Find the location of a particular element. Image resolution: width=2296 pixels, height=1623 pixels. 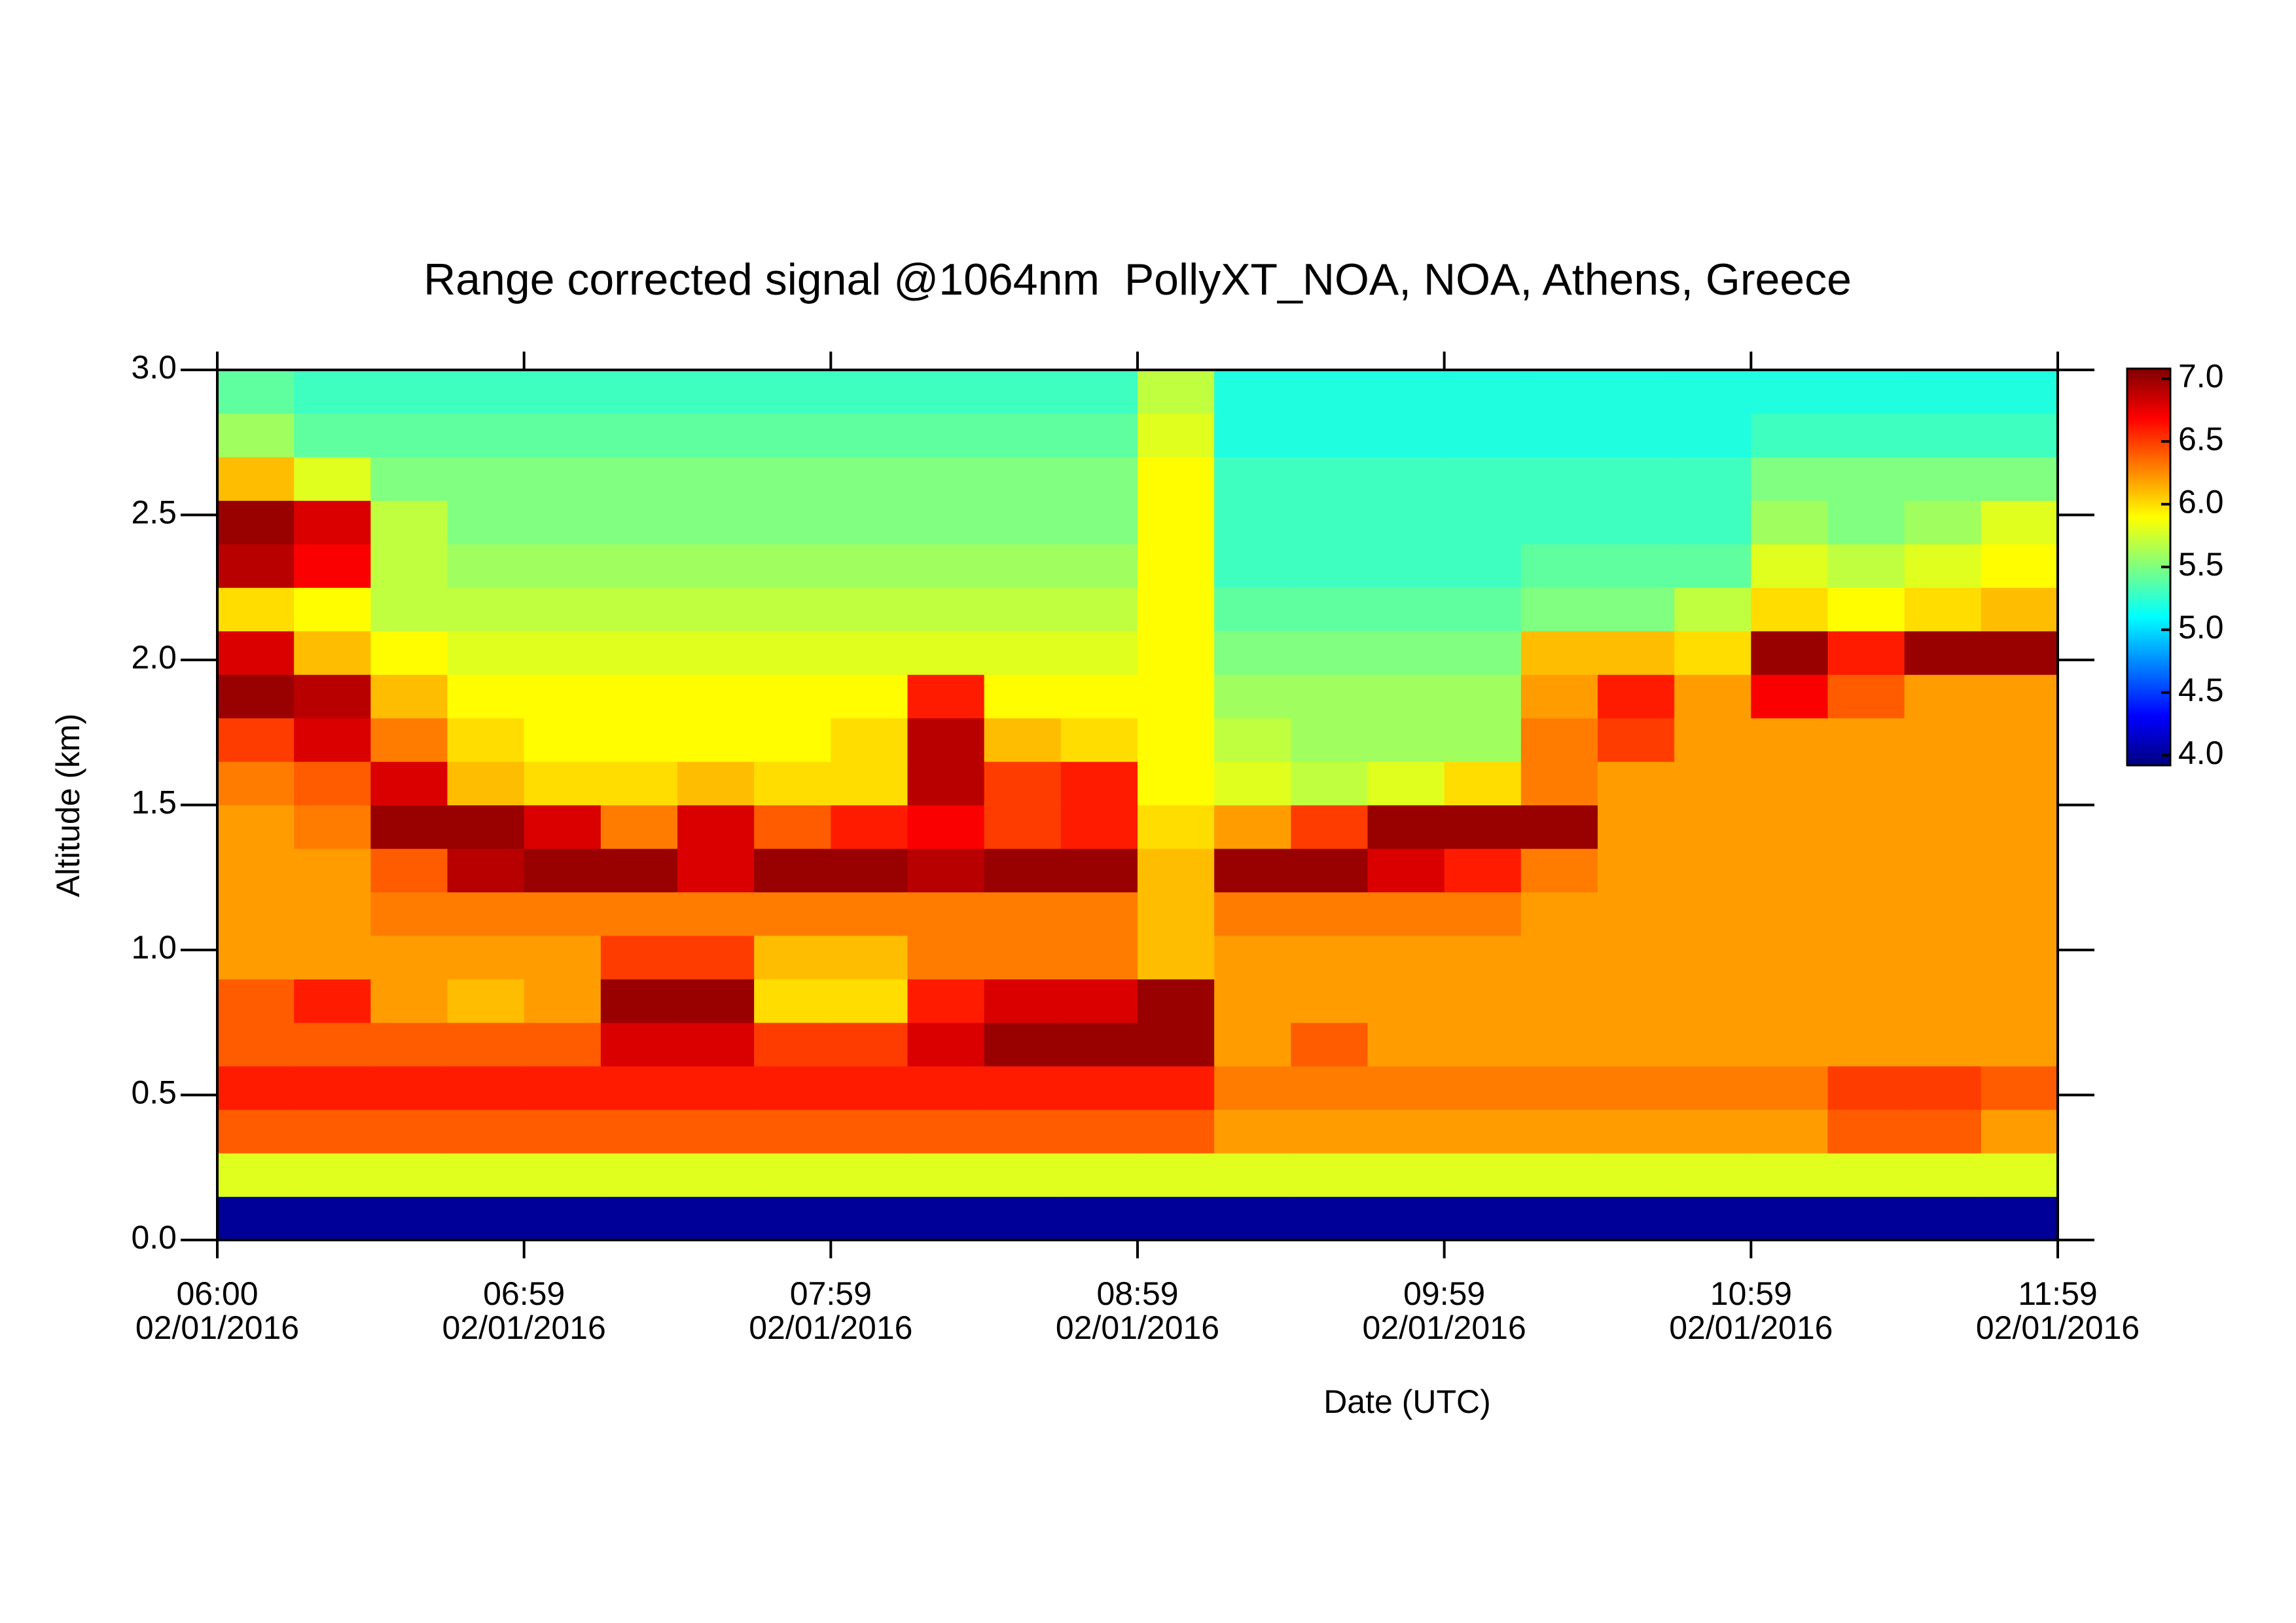

y-tick-label: 2.5 is located at coordinates (154, 512).